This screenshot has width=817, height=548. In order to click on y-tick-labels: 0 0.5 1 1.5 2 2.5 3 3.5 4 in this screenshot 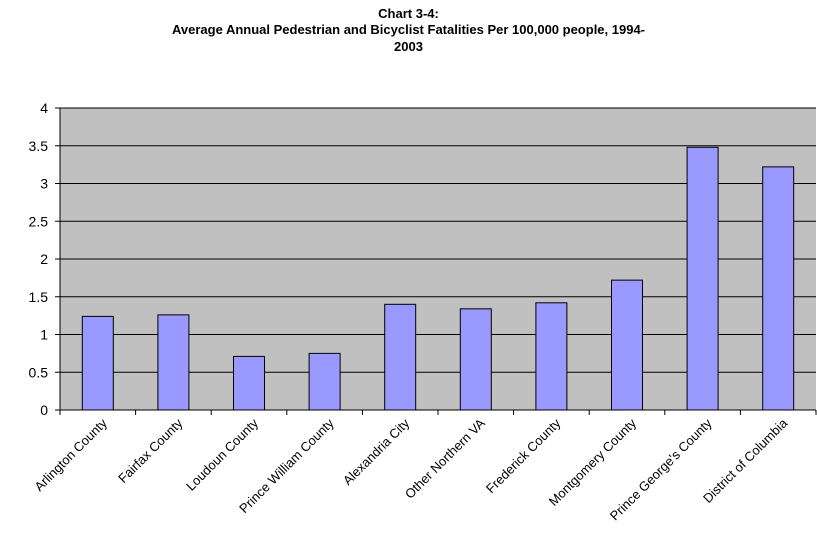, I will do `click(44, 259)`.